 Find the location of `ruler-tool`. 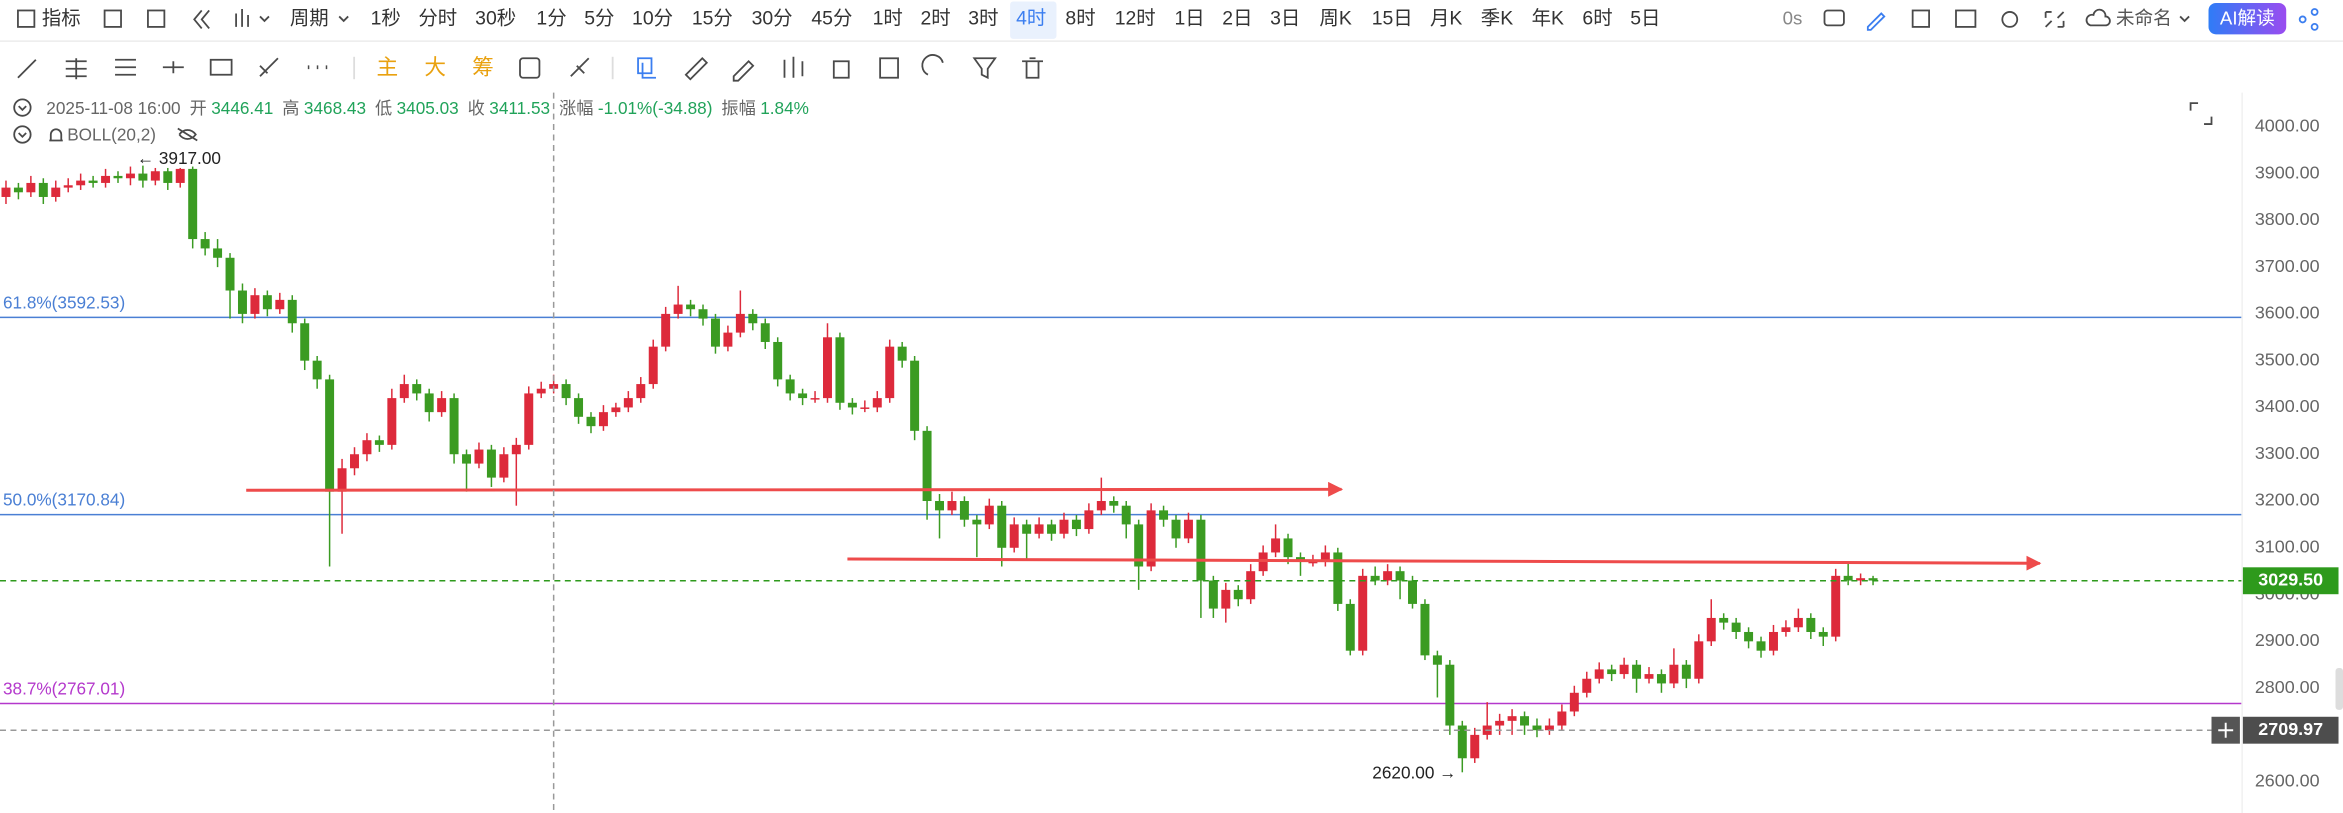

ruler-tool is located at coordinates (696, 69).